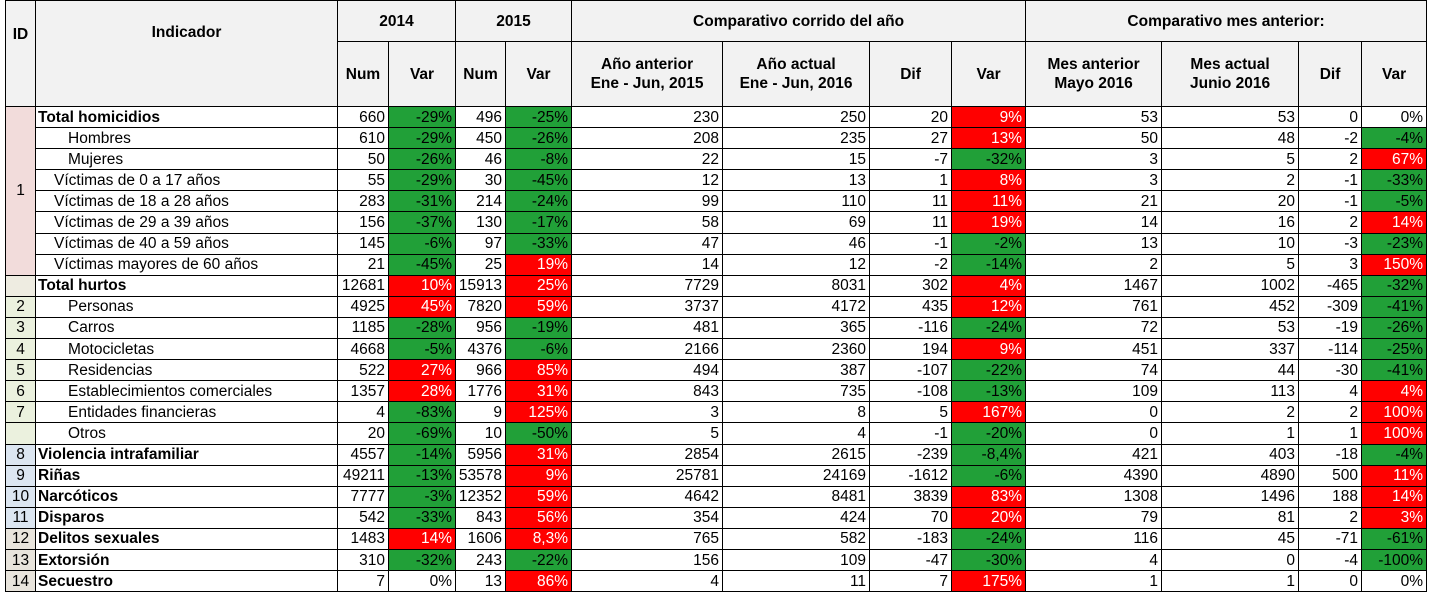  I want to click on num-2014-cell: 542, so click(363, 517).